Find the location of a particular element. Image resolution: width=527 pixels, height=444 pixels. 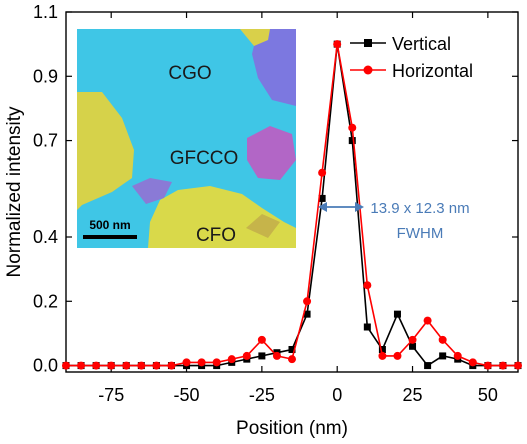

y-tick-label: 0.9 is located at coordinates (45, 76).